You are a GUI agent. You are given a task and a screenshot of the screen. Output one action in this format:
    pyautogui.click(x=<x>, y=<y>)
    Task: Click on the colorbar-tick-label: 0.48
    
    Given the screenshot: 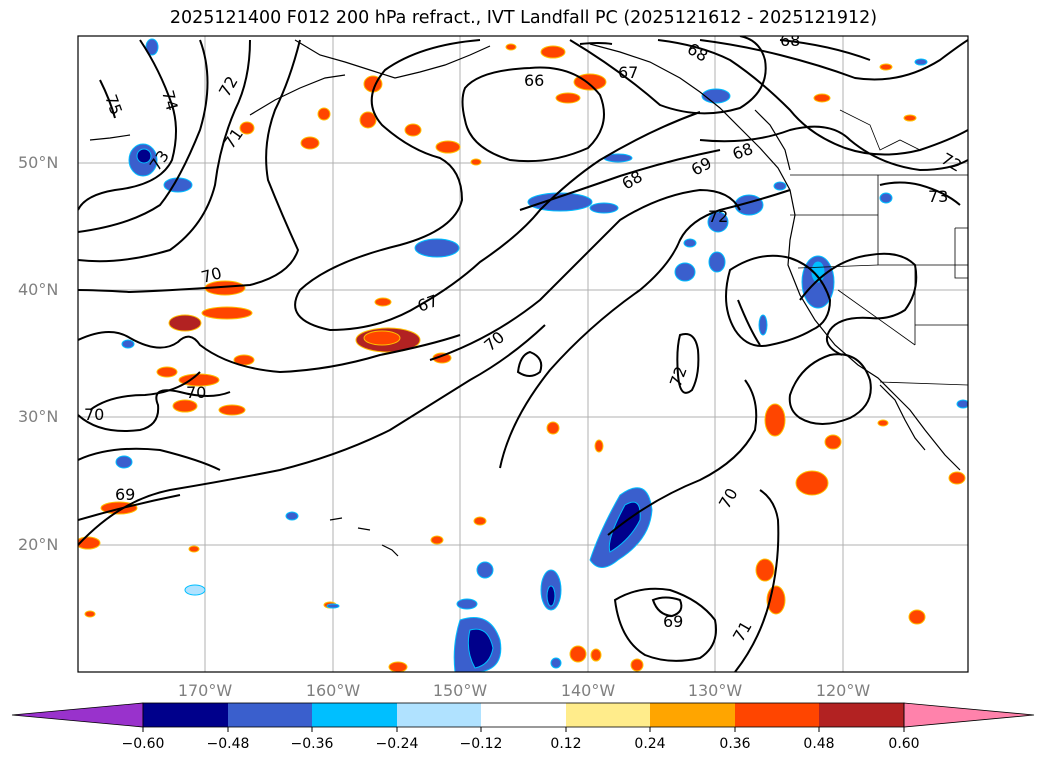 What is the action you would take?
    pyautogui.click(x=819, y=744)
    